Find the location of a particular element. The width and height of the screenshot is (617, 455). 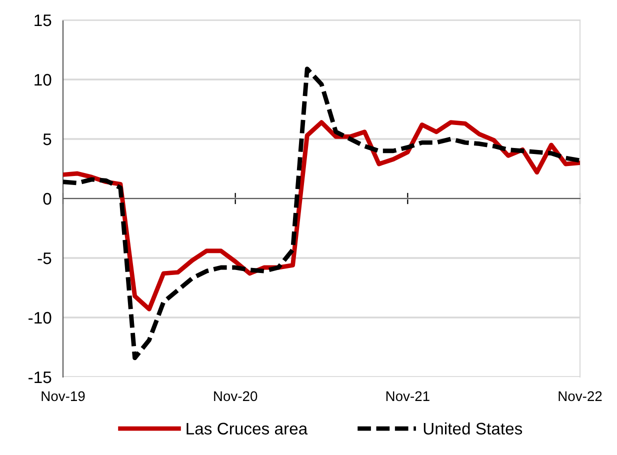

y-tick-label: -5 is located at coordinates (45, 258).